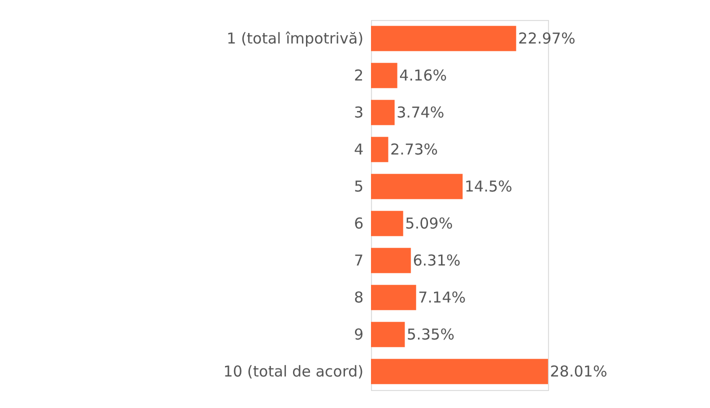 The height and width of the screenshot is (408, 710). Describe the element at coordinates (429, 223) in the screenshot. I see `data-label: 5.09%` at that location.